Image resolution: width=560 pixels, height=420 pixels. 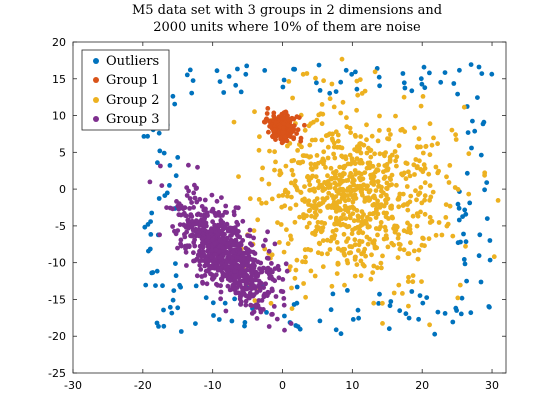 What do you see at coordinates (213, 385) in the screenshot?
I see `x-tick-label: -10` at bounding box center [213, 385].